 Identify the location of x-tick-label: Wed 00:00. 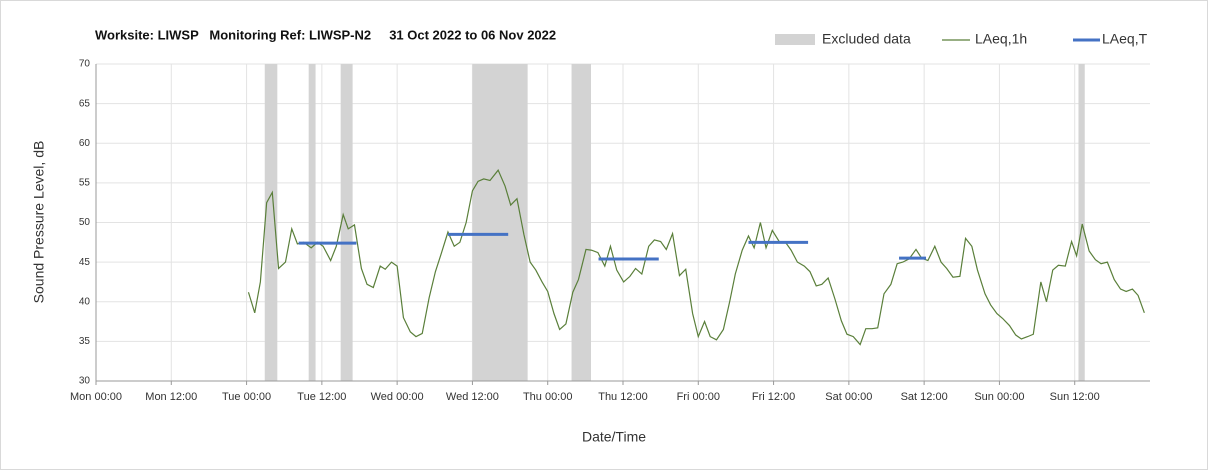
(397, 397).